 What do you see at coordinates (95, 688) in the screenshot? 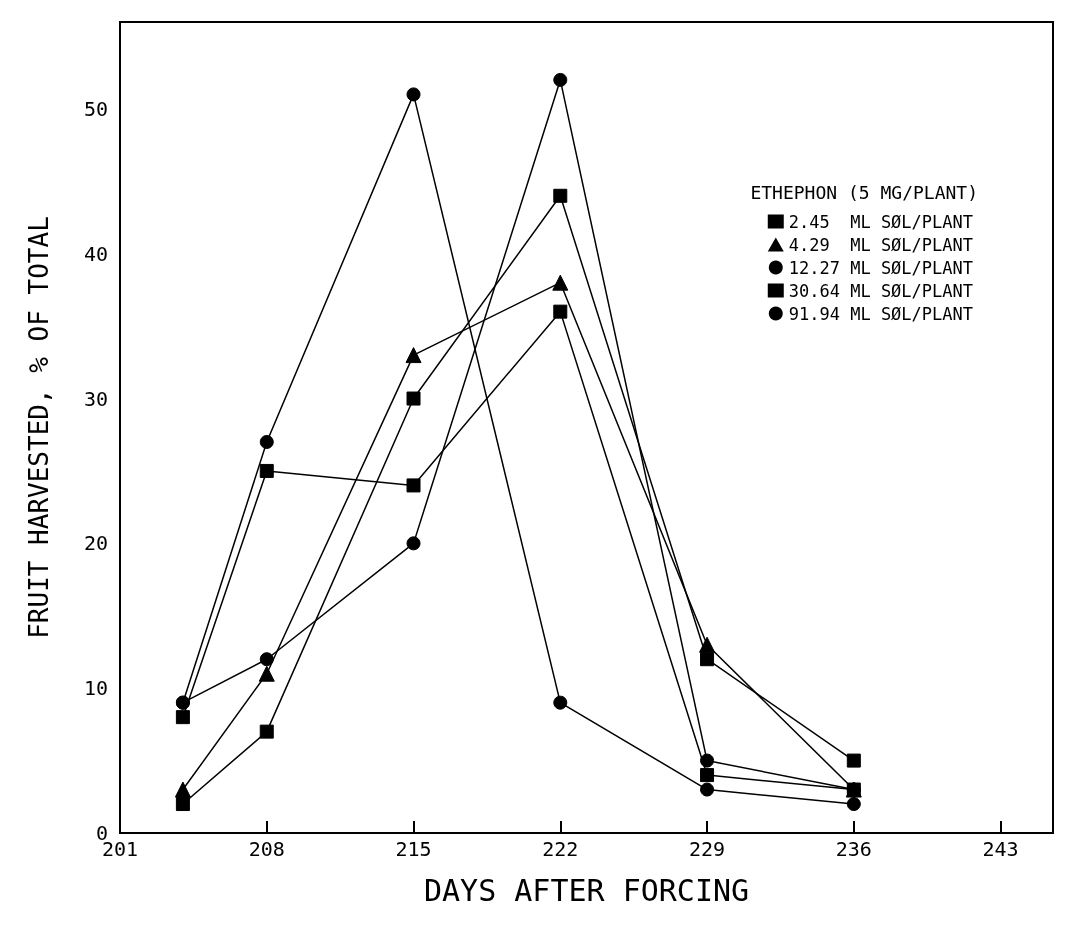
I see `y-tick-label: 10` at bounding box center [95, 688].